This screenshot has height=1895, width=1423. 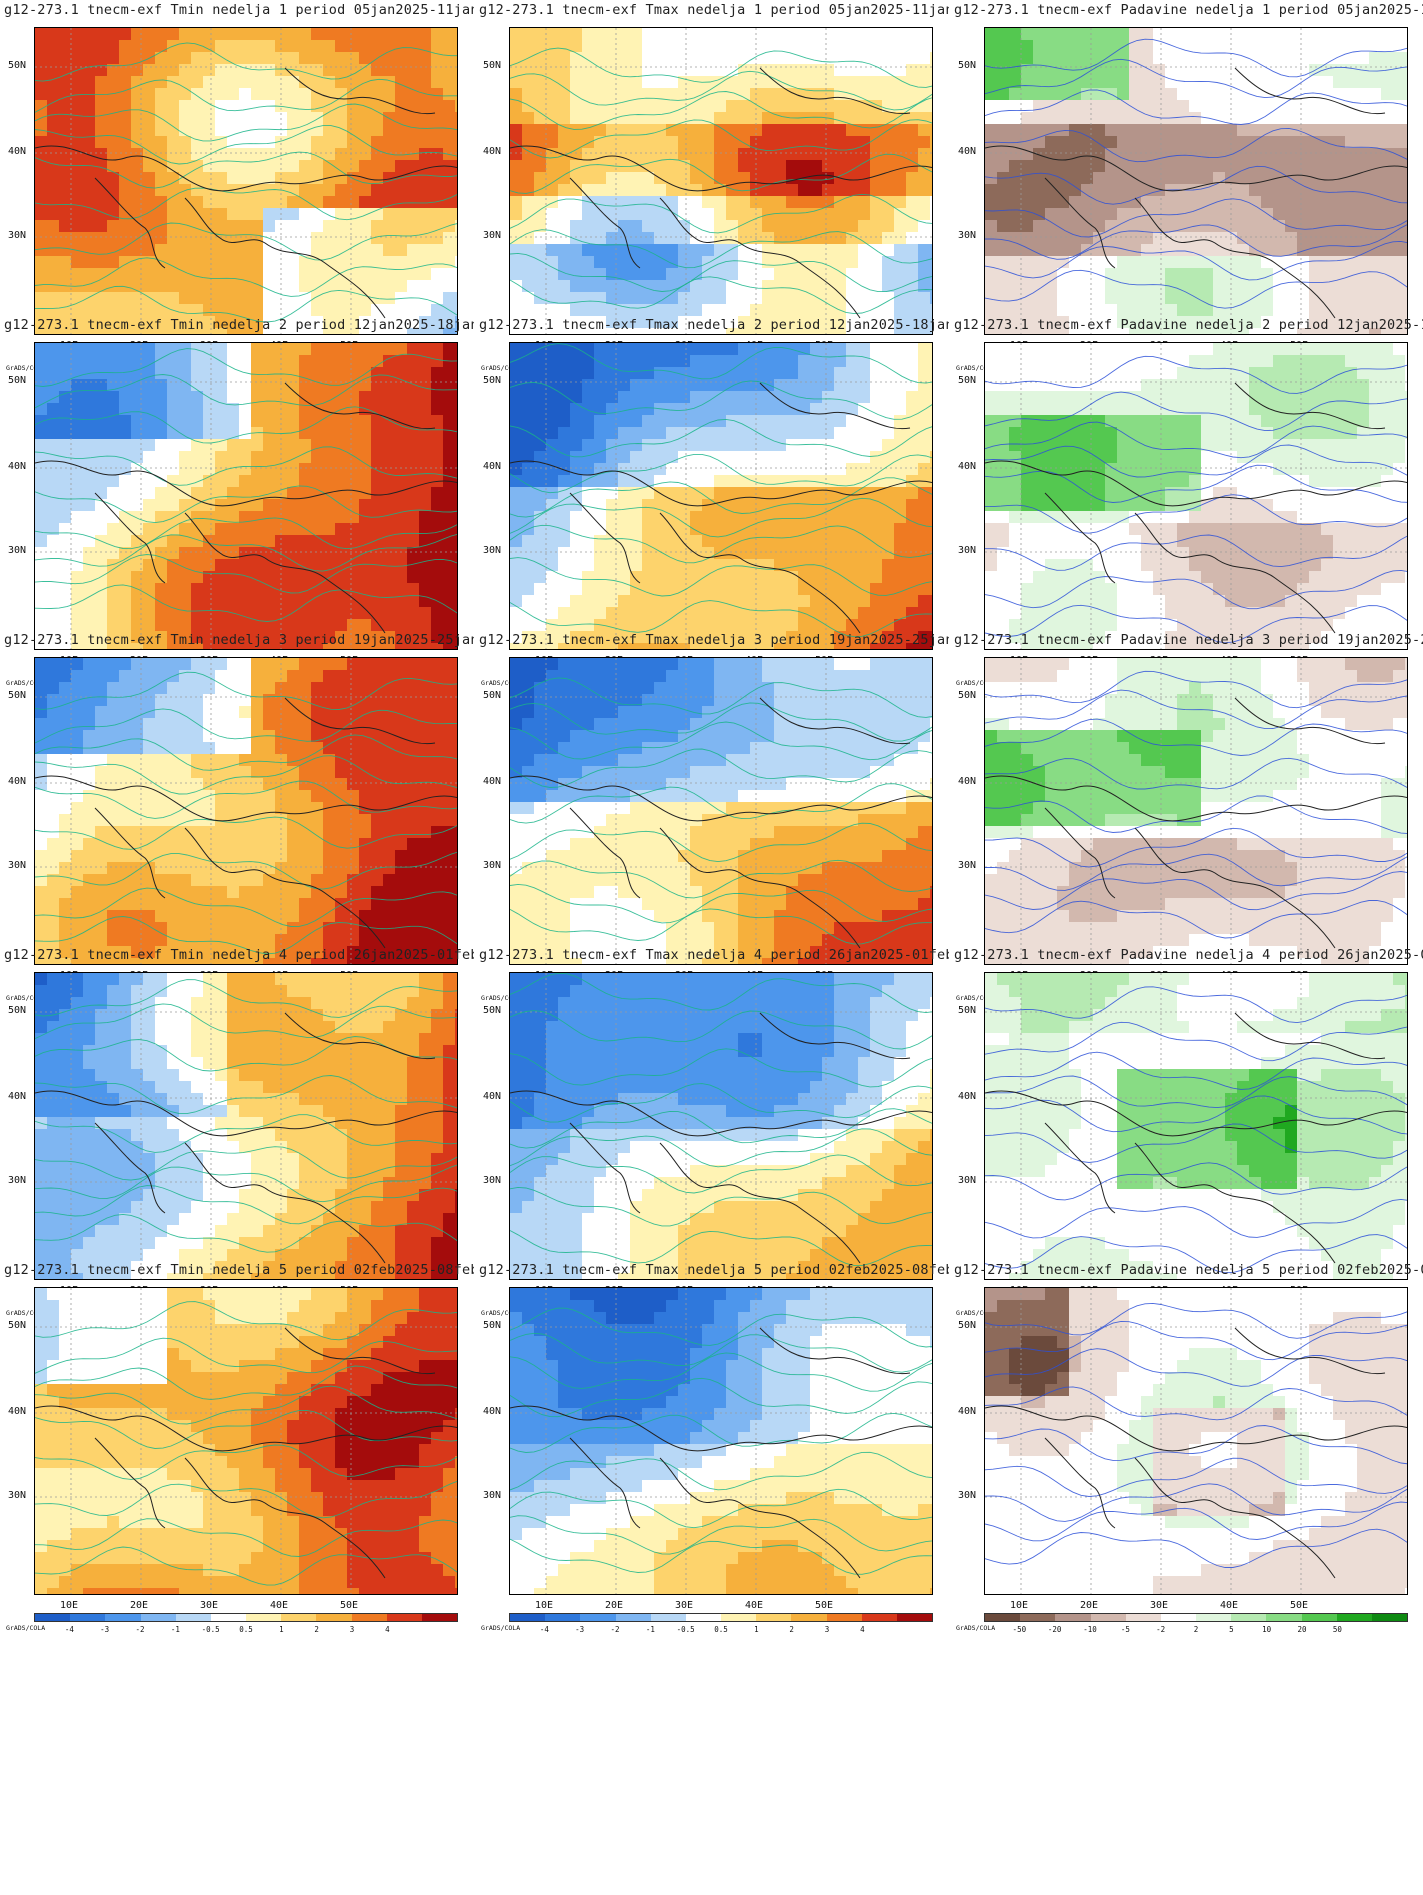 I want to click on anomaly-map, so click(x=721, y=181).